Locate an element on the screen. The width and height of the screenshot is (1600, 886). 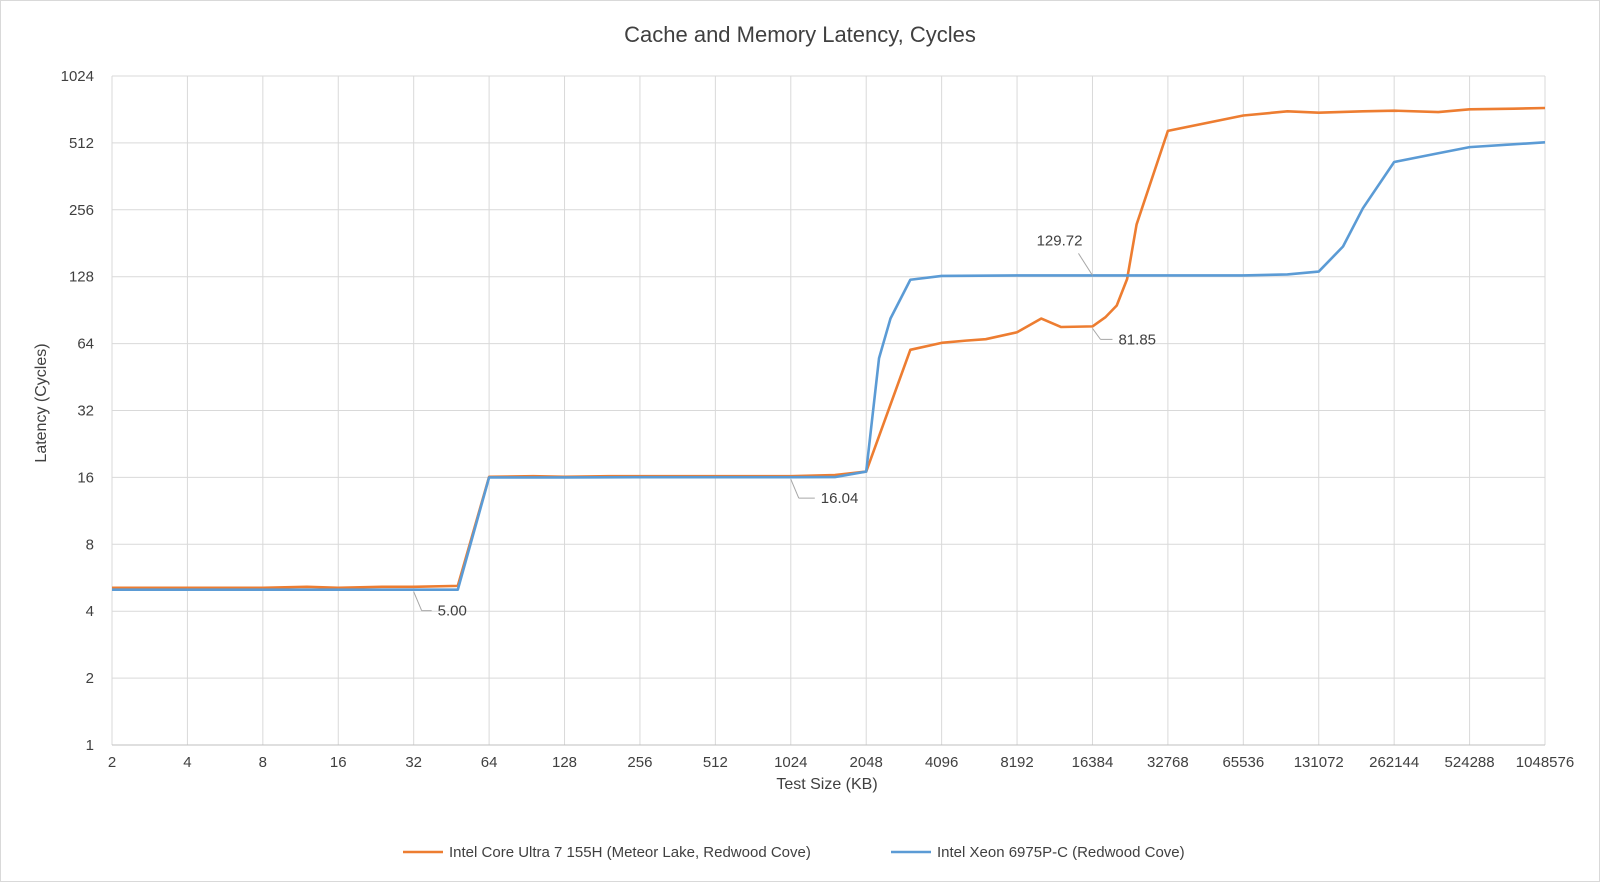
data-label: 129.72 is located at coordinates (1060, 240).